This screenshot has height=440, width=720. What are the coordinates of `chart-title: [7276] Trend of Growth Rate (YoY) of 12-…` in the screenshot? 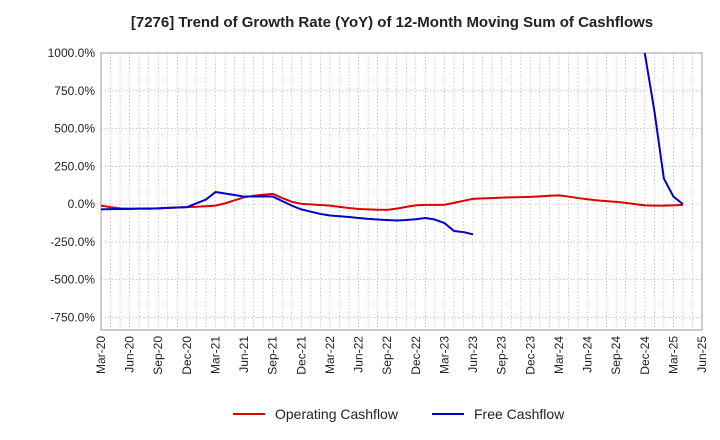 It's located at (392, 22).